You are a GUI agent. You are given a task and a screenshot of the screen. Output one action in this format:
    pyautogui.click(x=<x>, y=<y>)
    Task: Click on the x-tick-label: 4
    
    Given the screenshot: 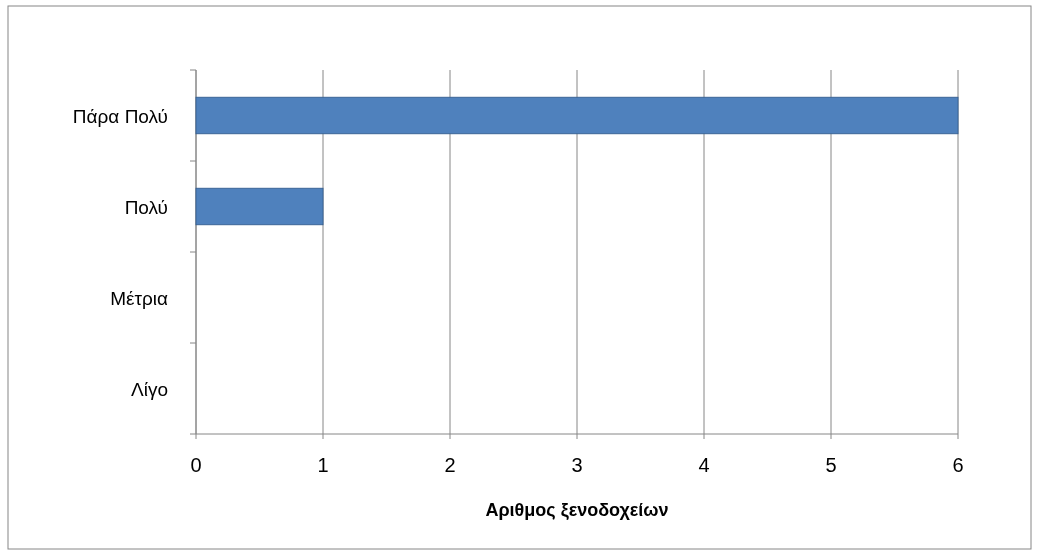 What is the action you would take?
    pyautogui.click(x=704, y=465)
    